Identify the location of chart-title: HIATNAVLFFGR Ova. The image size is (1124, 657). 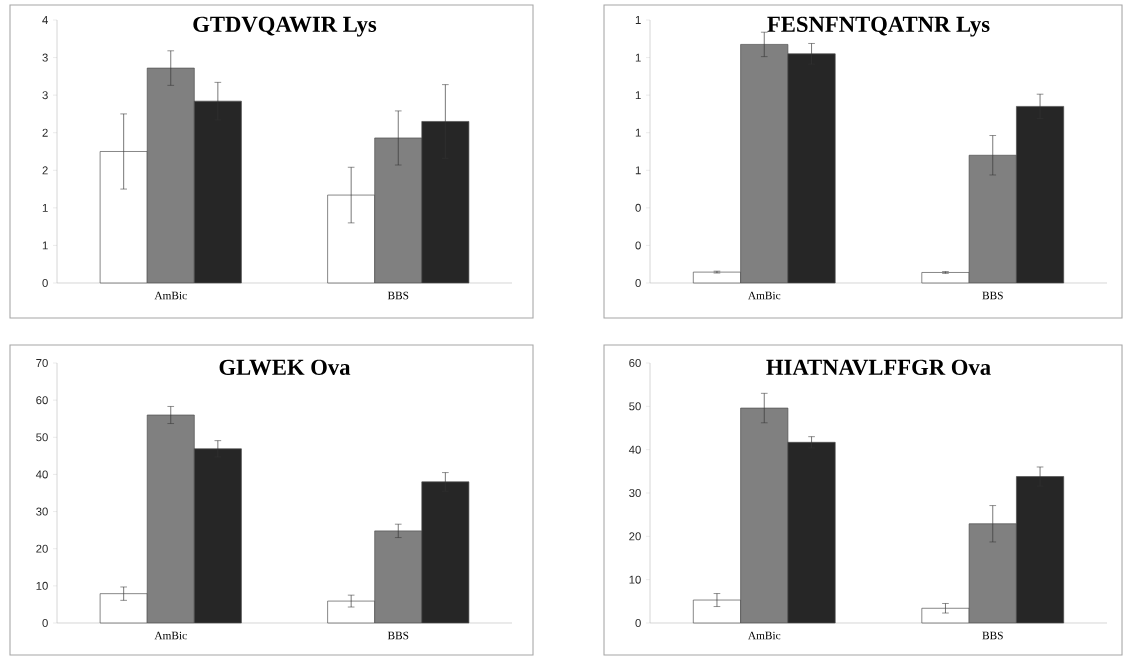
(878, 367).